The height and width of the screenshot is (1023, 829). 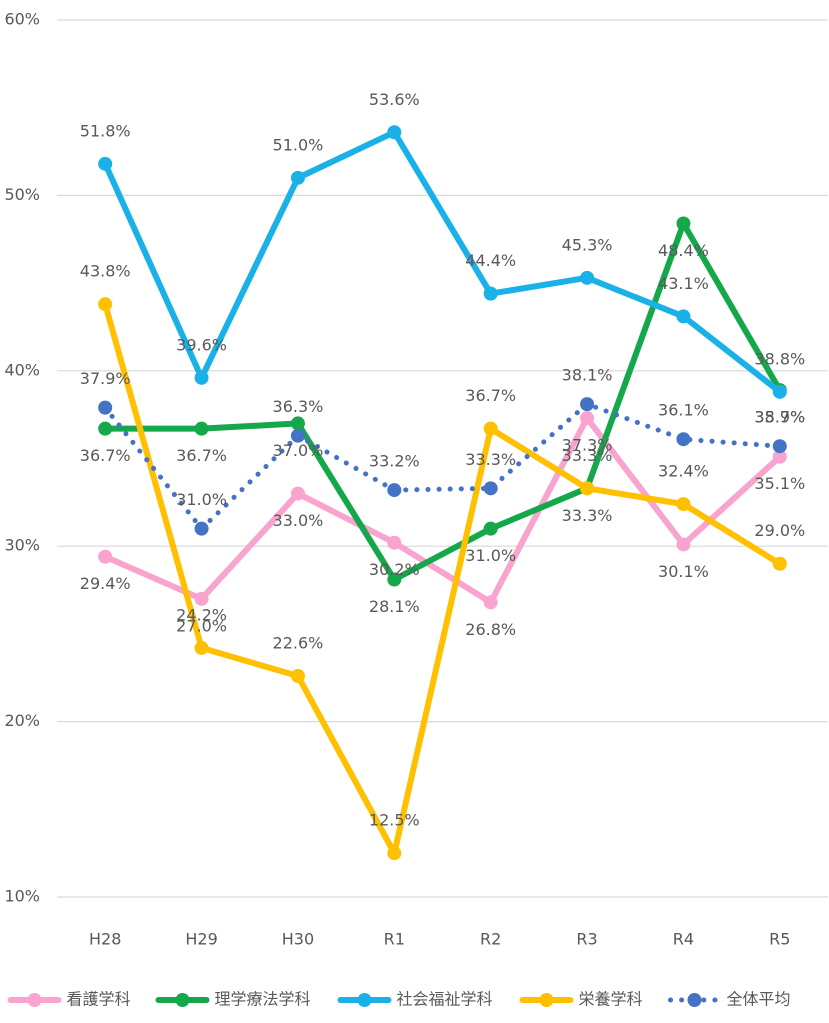 What do you see at coordinates (394, 939) in the screenshot?
I see `x-tick-label: R1` at bounding box center [394, 939].